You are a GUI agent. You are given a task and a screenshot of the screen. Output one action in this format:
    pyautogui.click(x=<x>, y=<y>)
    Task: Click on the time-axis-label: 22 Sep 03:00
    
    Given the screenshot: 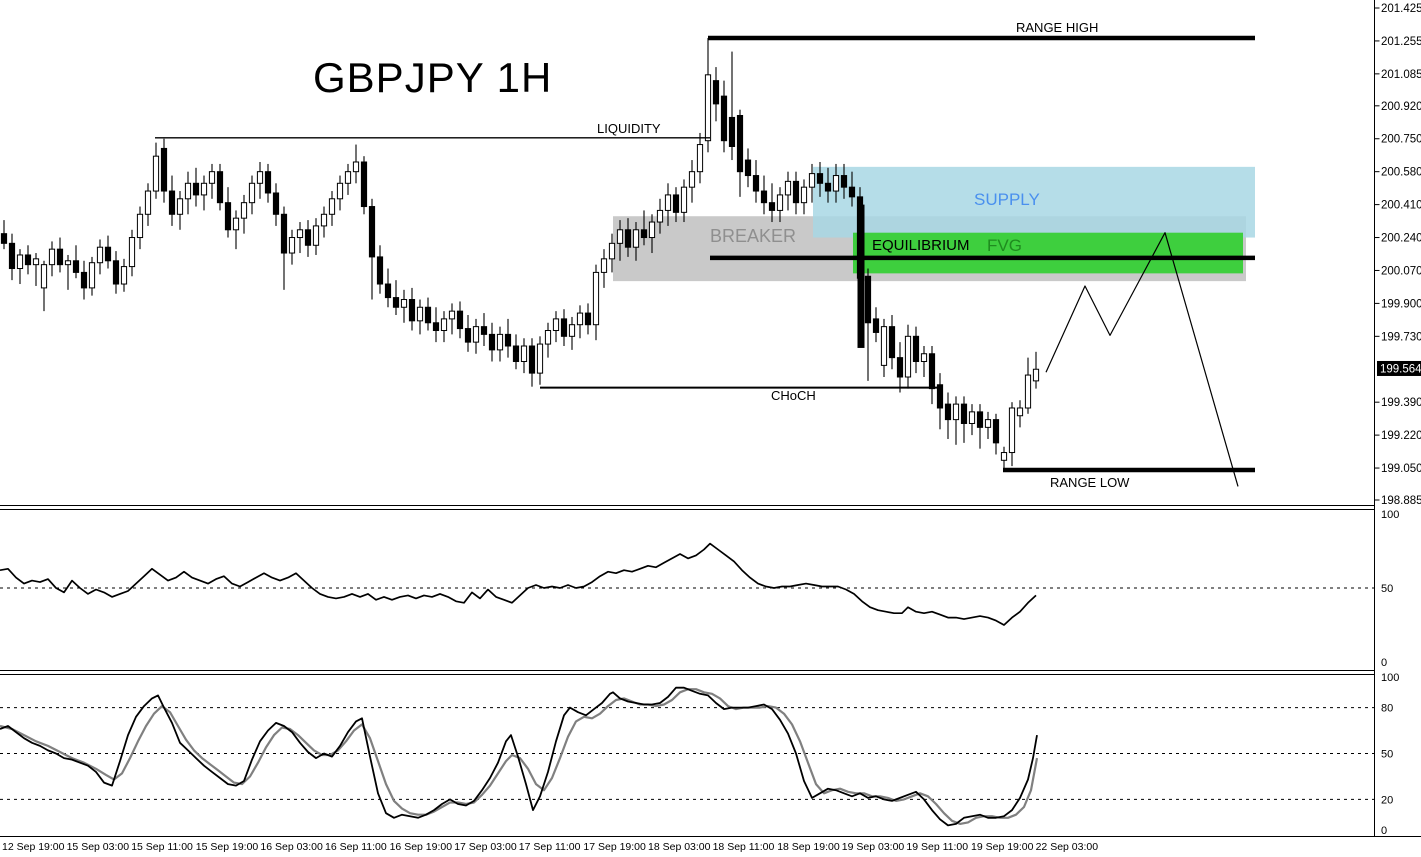 What is the action you would take?
    pyautogui.click(x=1067, y=847)
    